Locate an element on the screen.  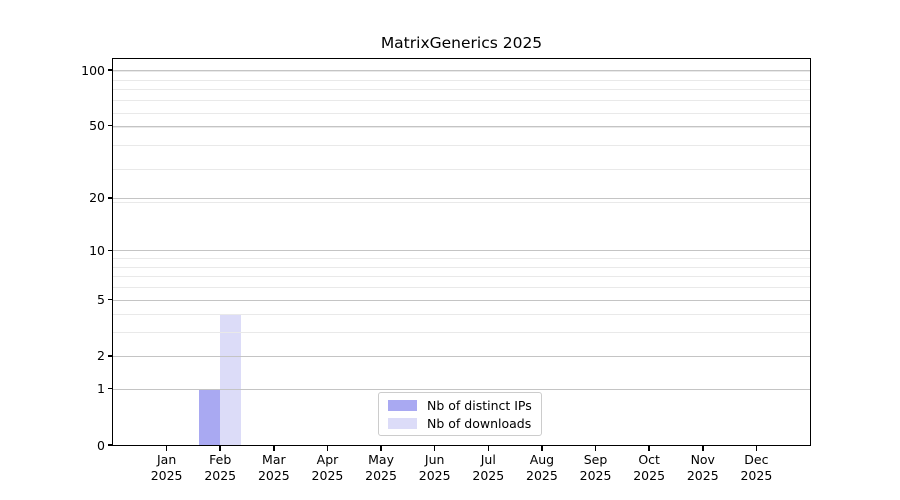
x-tick-label: Jun 2025 is located at coordinates (435, 468).